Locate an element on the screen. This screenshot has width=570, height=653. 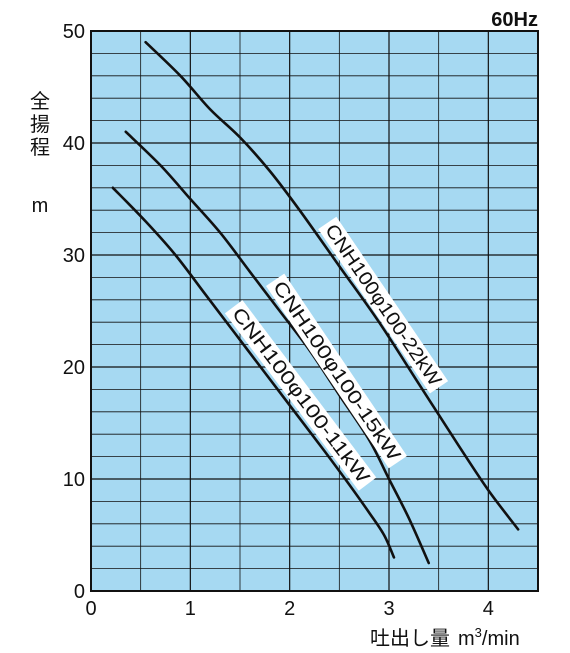
y-tick-labels: 0 10 20 30 40 50 is located at coordinates (74, 312).